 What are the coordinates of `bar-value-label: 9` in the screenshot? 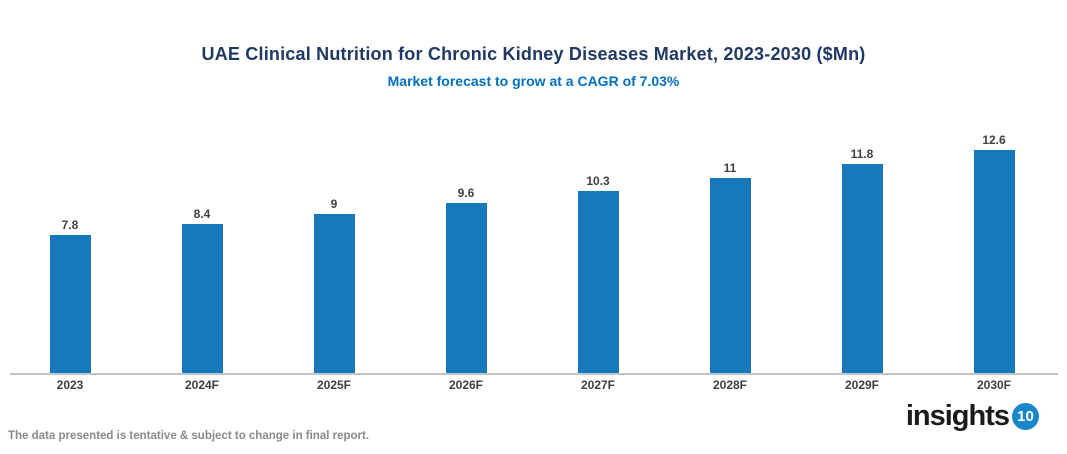 It's located at (334, 203).